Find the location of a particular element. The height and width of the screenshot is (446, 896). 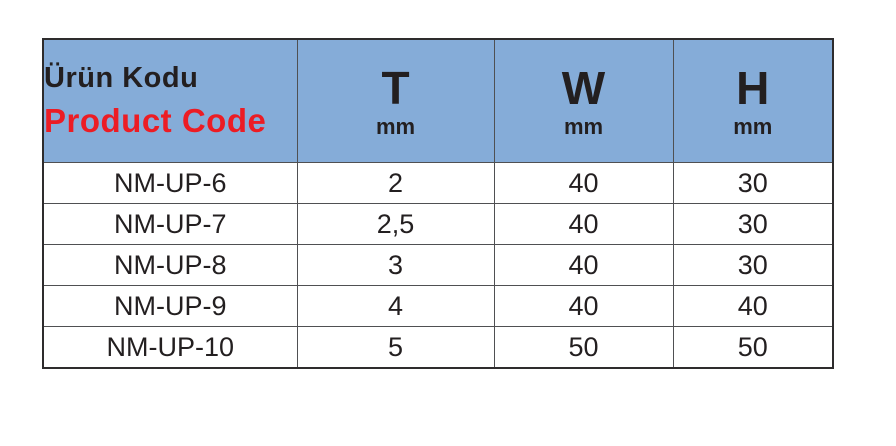

cell-t: 2,5 is located at coordinates (395, 224).